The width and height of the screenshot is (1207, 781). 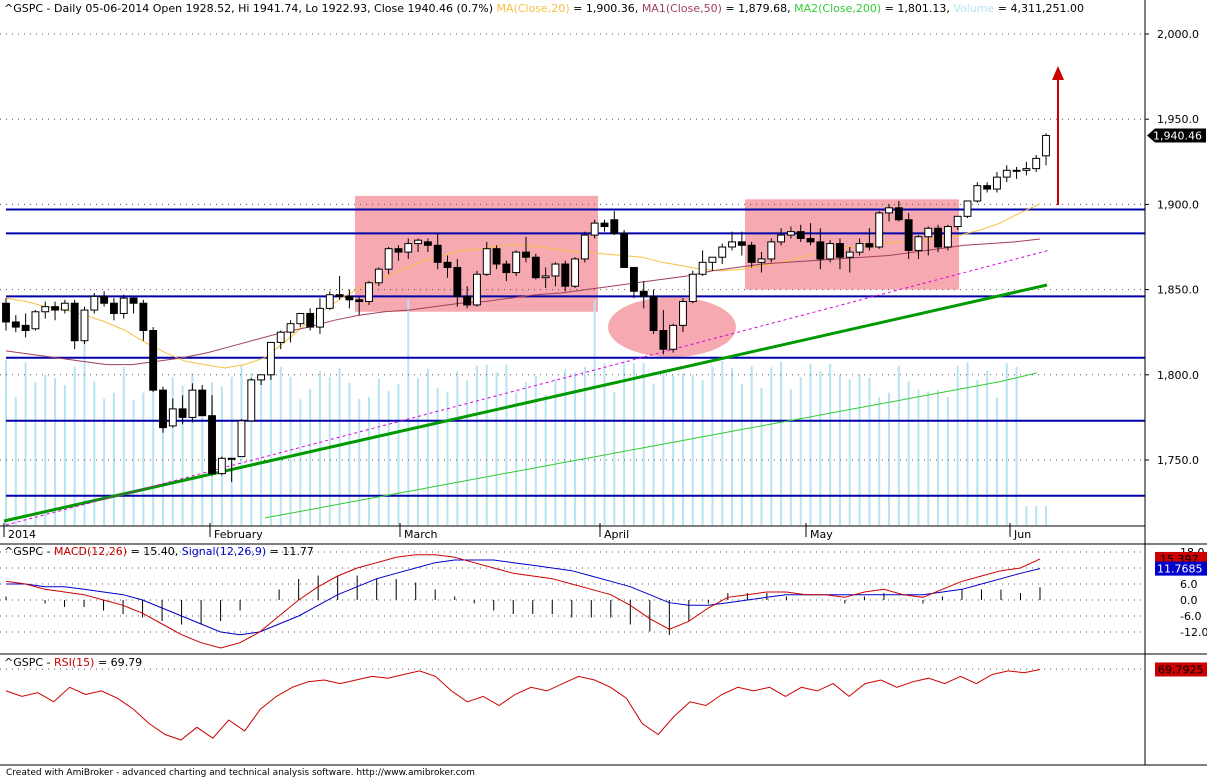 I want to click on ma50-label: MA1(Close,50), so click(x=681, y=8).